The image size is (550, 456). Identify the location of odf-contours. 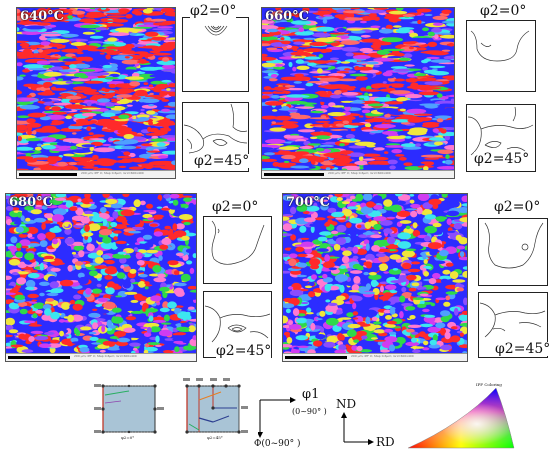
(216, 30).